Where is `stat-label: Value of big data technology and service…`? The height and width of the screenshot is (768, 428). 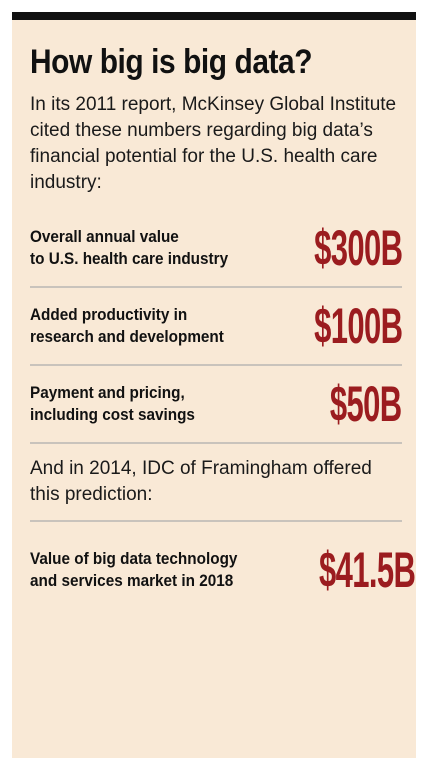
stat-label: Value of big data technology and service… is located at coordinates (133, 570).